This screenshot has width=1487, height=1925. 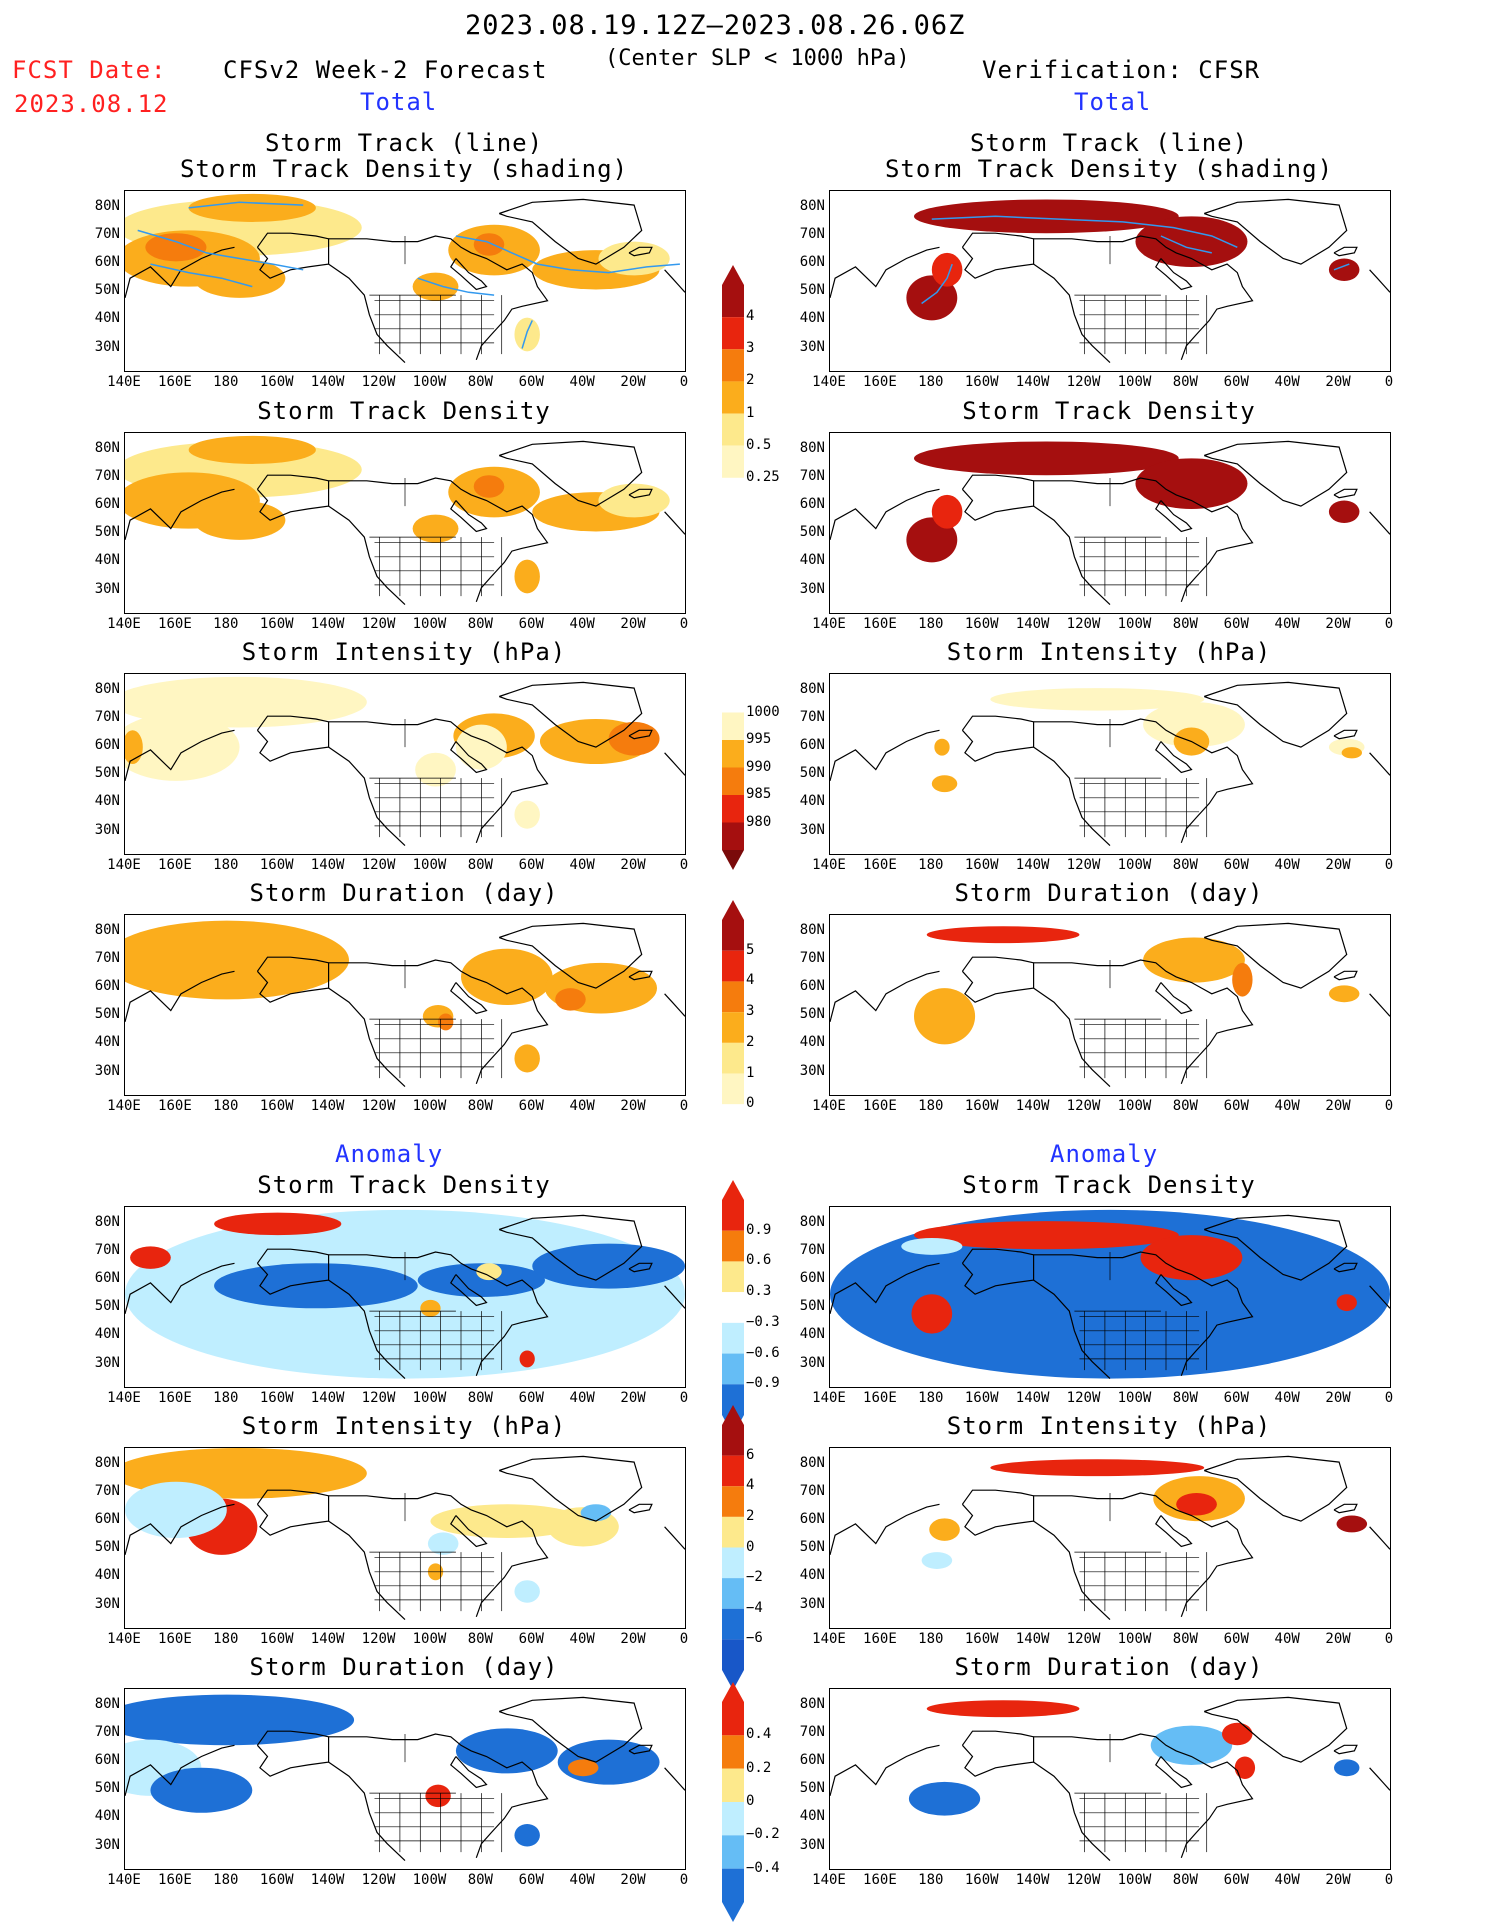 I want to click on lon-tick-label: 160W, so click(x=981, y=624).